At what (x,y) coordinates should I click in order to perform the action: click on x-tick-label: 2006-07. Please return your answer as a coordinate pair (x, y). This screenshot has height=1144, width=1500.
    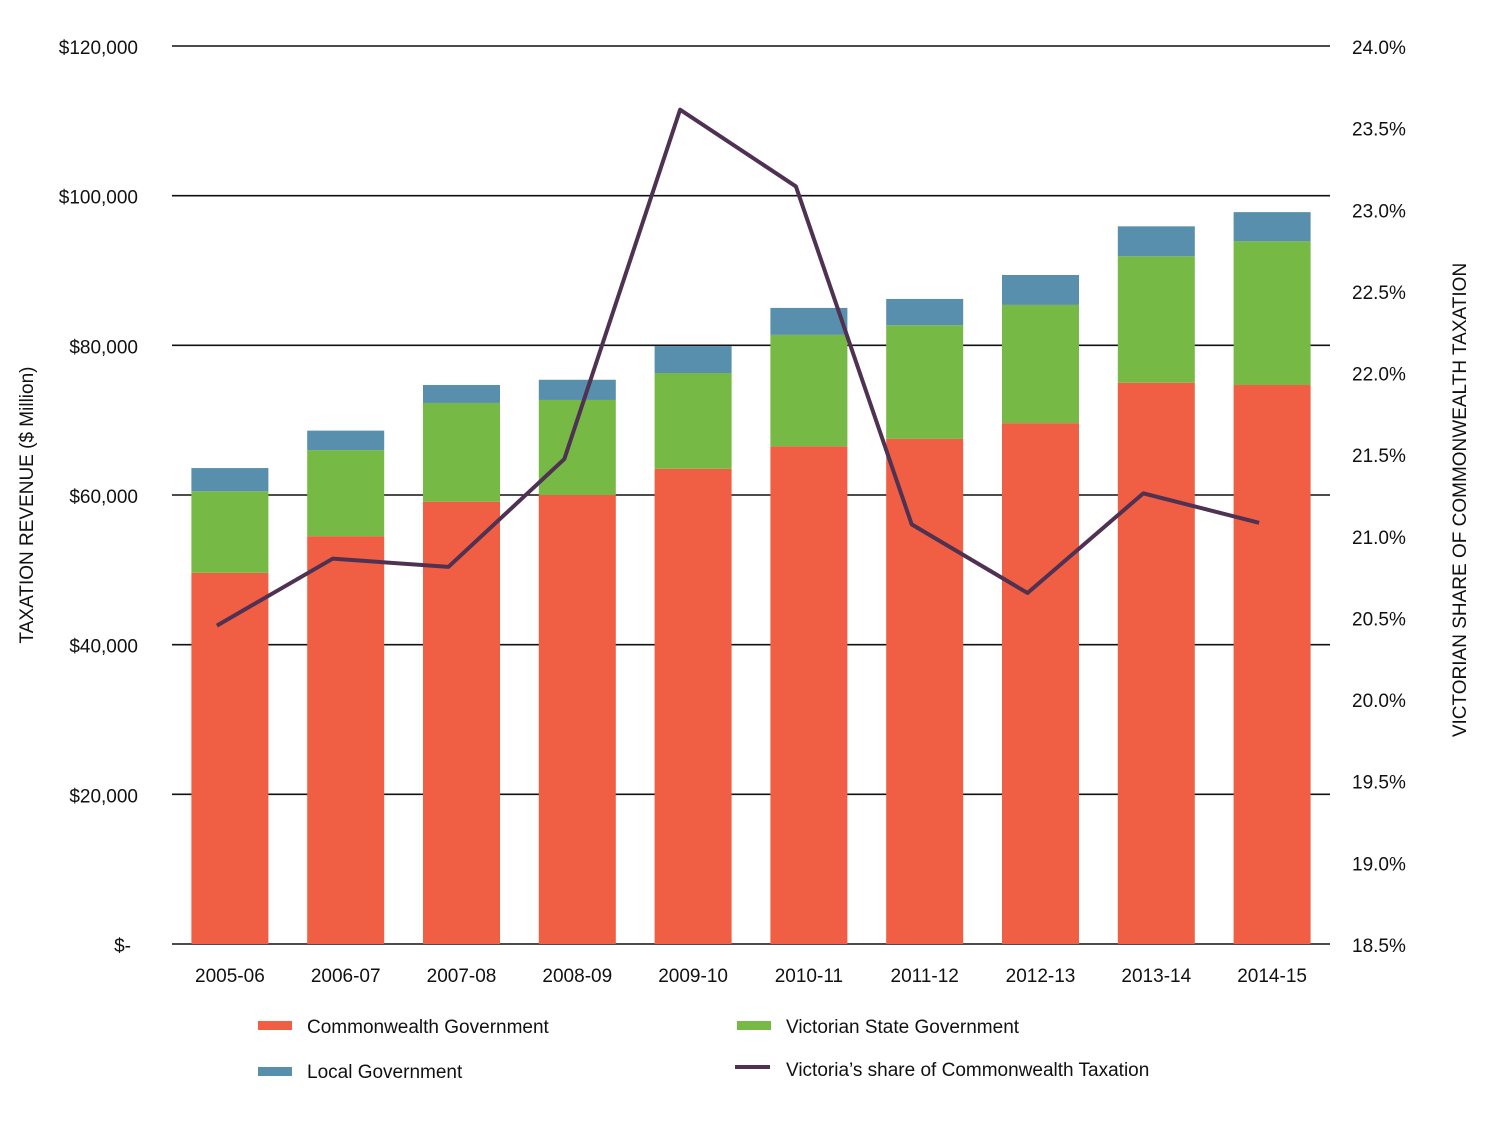
    Looking at the image, I should click on (346, 976).